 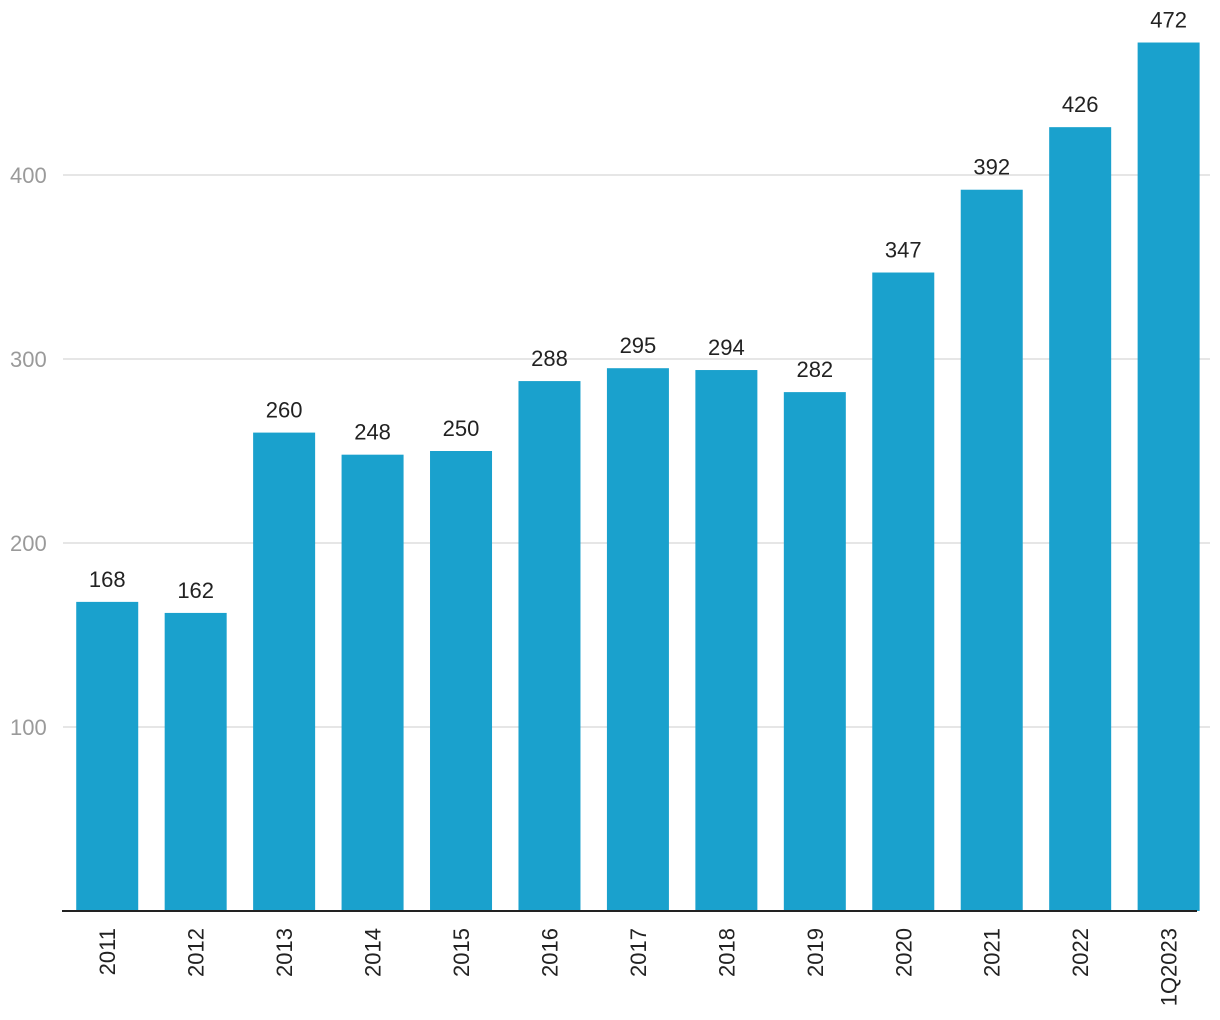 What do you see at coordinates (372, 682) in the screenshot?
I see `bar-2014` at bounding box center [372, 682].